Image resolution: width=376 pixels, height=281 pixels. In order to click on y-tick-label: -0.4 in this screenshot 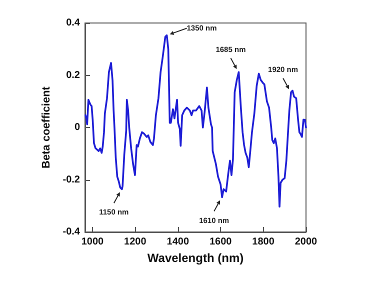, I will do `click(71, 232)`.